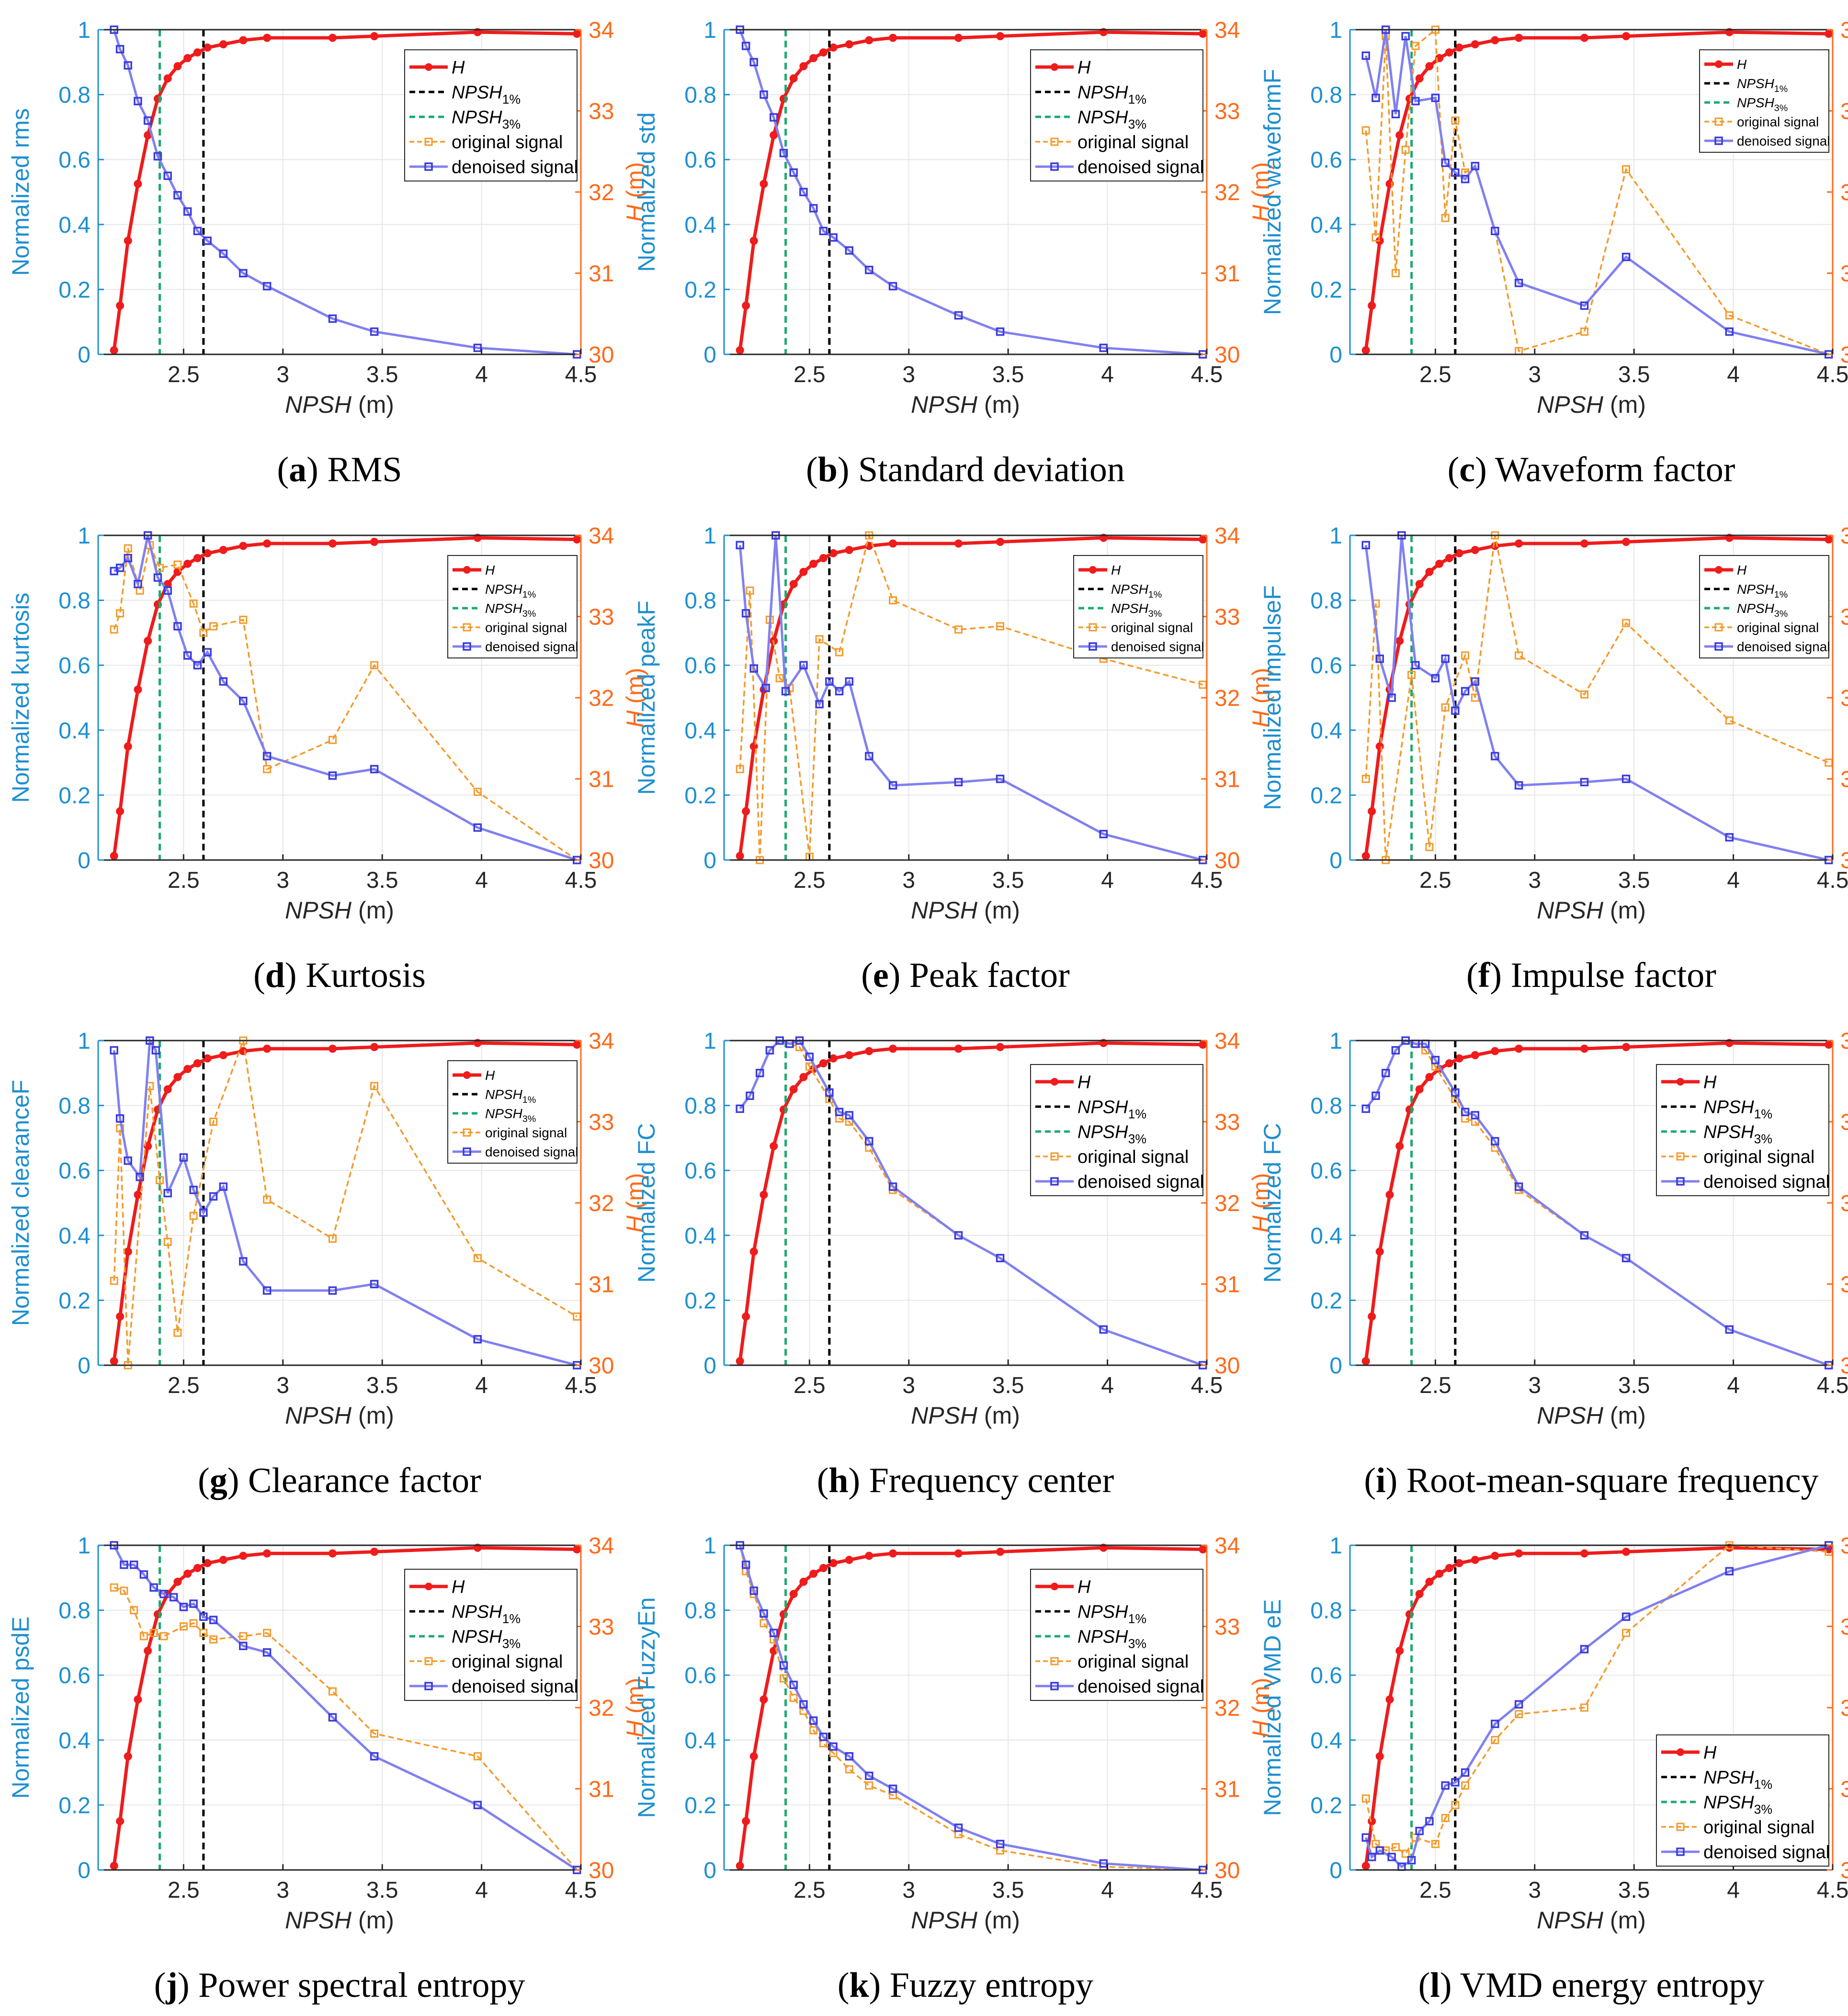 The image size is (1848, 2016). What do you see at coordinates (1844, 1203) in the screenshot?
I see `right-tick-label: 32` at bounding box center [1844, 1203].